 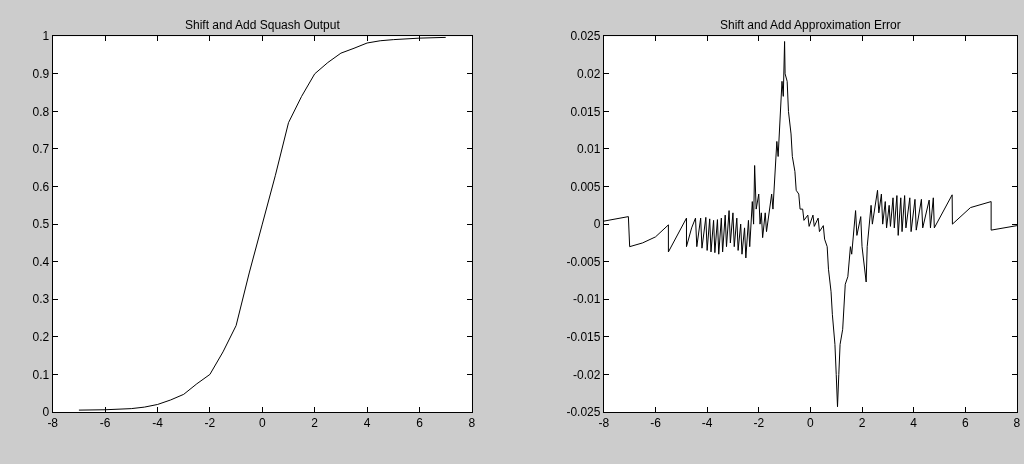 What do you see at coordinates (583, 337) in the screenshot?
I see `y-tick-label: -0.015` at bounding box center [583, 337].